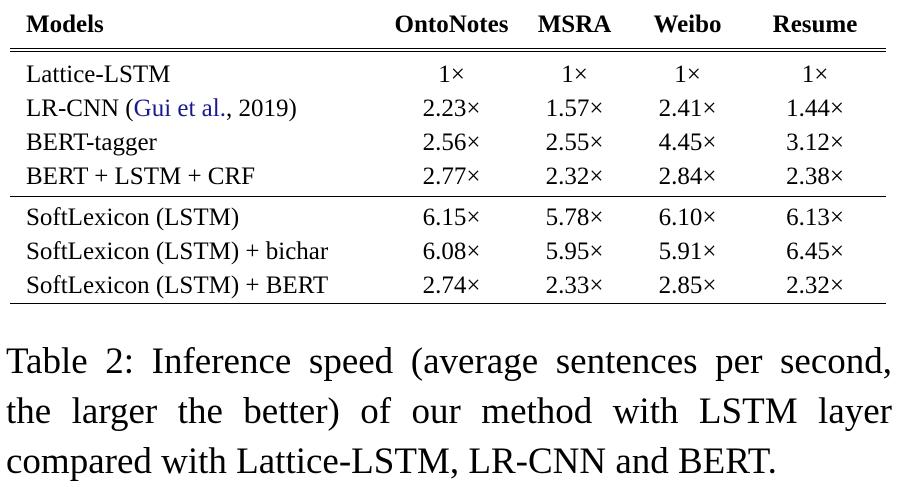 Image resolution: width=898 pixels, height=487 pixels. What do you see at coordinates (815, 74) in the screenshot?
I see `resume-speed-cell: 1×` at bounding box center [815, 74].